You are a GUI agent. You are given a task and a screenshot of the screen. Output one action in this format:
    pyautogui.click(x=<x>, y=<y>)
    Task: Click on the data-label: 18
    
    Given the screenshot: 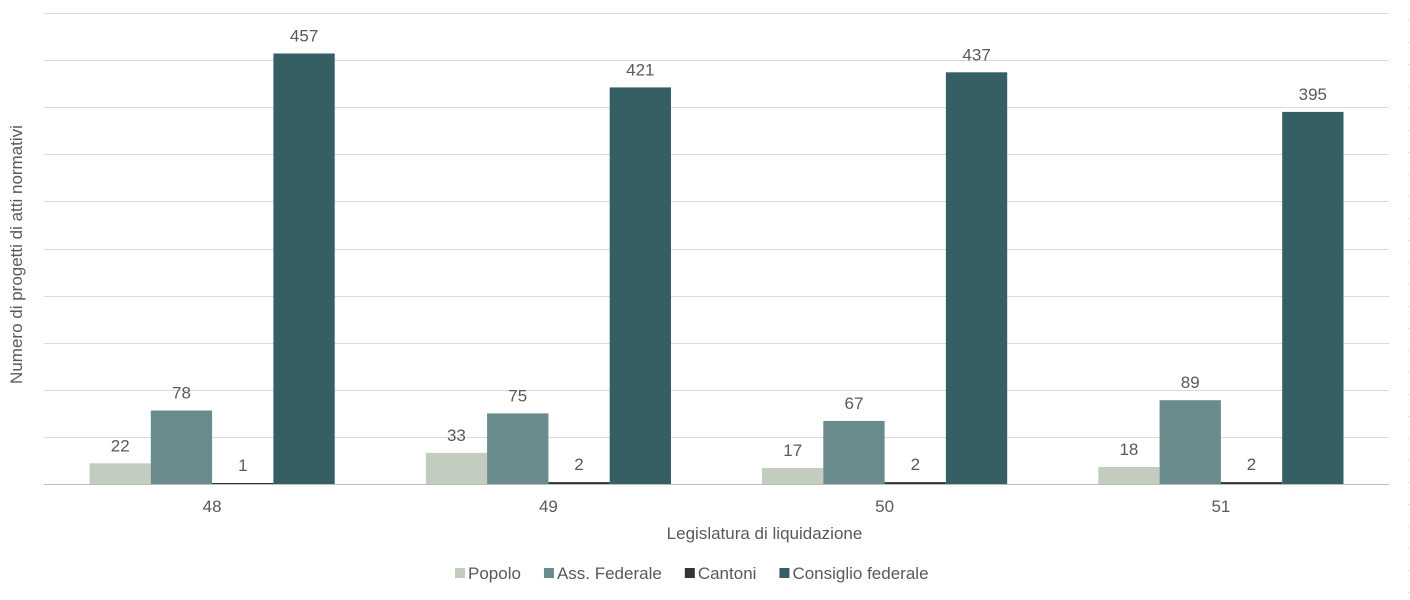 What is the action you would take?
    pyautogui.click(x=1128, y=449)
    